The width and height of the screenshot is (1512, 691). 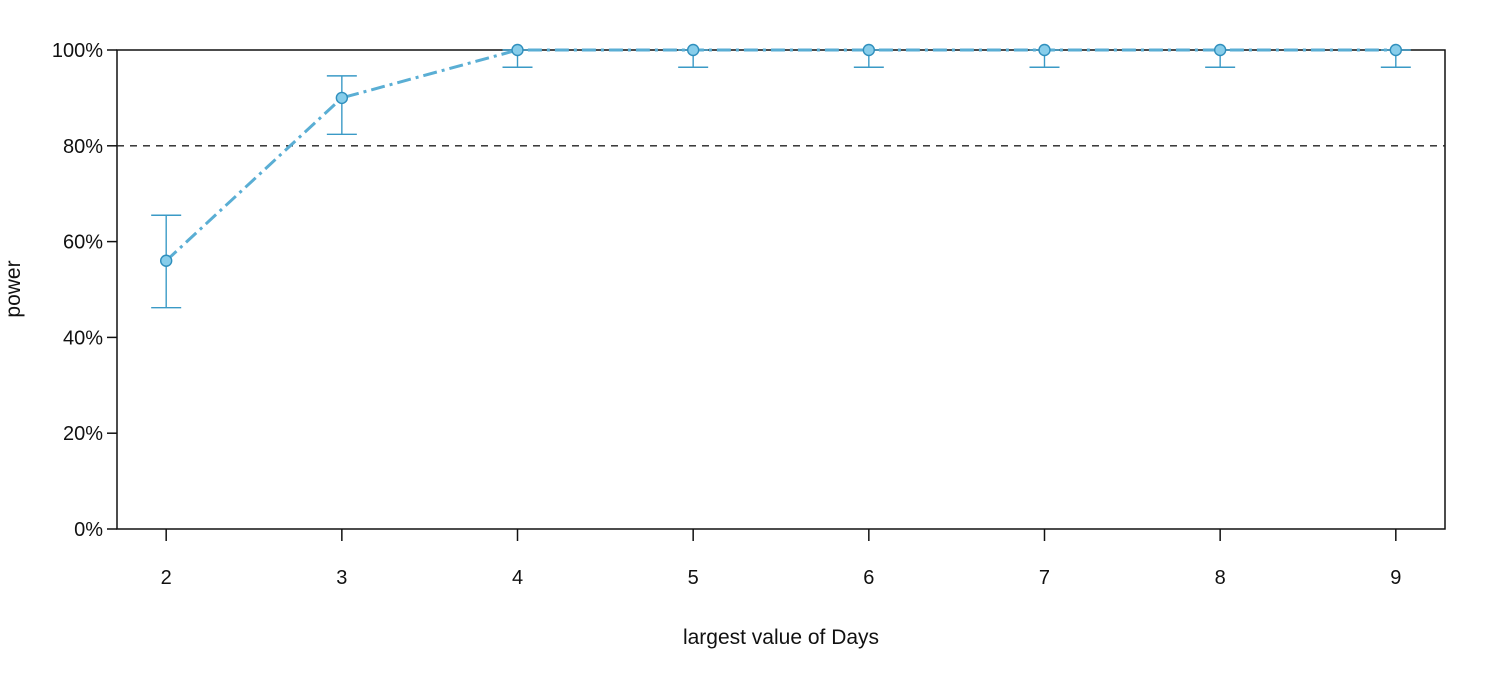 I want to click on y-axis-title: power, so click(x=13, y=288).